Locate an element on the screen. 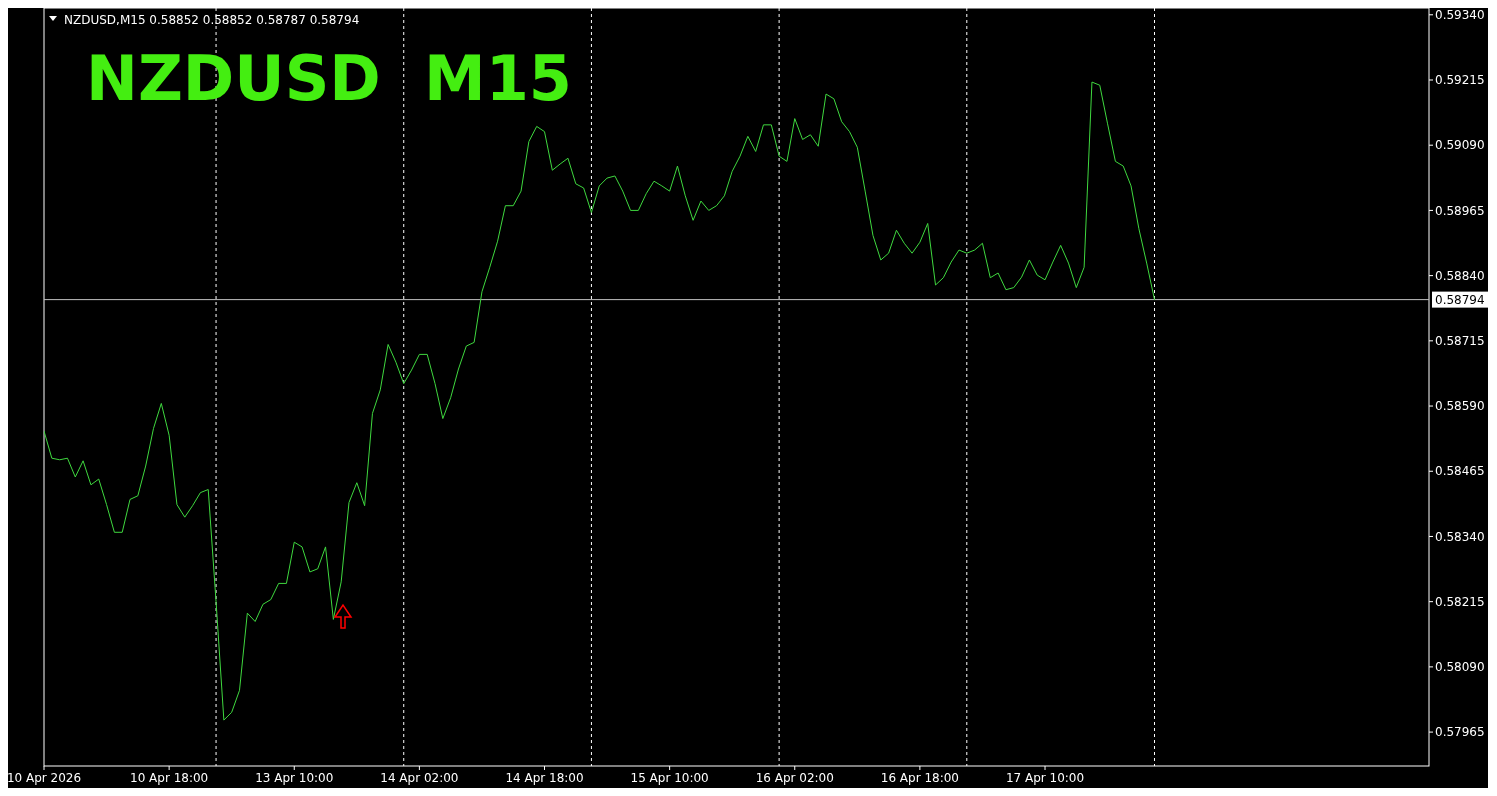 The image size is (1497, 796). annotation: NZDUSD,M15 0.58852 0.58852 0.58787 0.58794 is located at coordinates (212, 20).